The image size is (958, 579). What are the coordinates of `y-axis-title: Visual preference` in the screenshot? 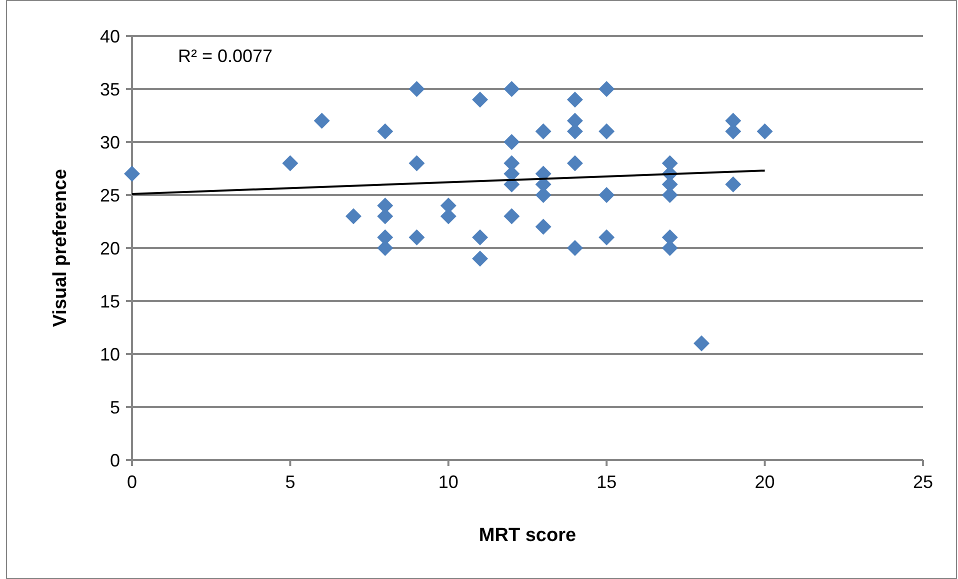 It's located at (60, 248).